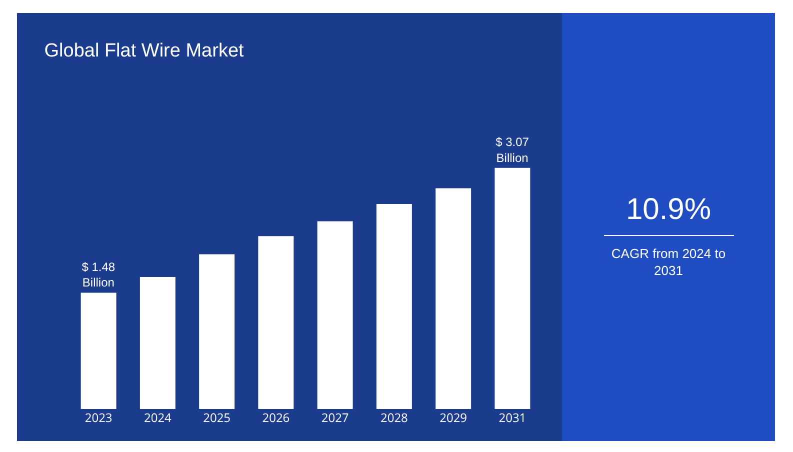 The width and height of the screenshot is (793, 452). I want to click on data-label: $ 1.48 Billion, so click(99, 275).